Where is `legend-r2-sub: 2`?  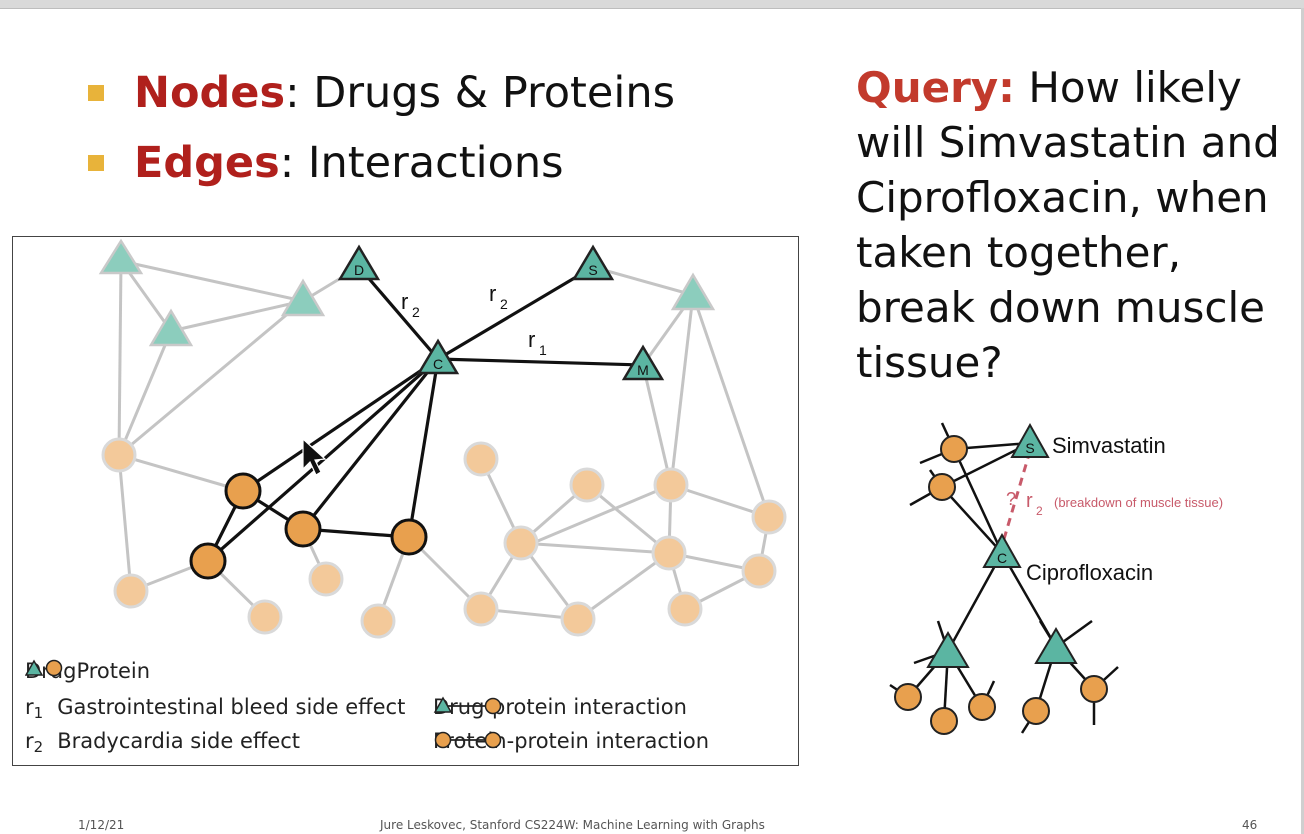
legend-r2-sub: 2 is located at coordinates (38, 747).